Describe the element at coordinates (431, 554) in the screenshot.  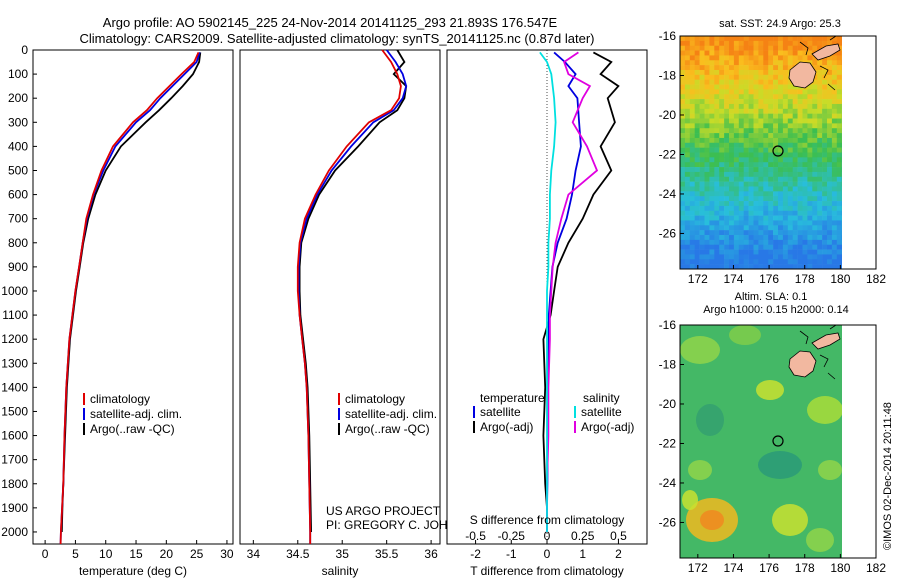
I see `x-tick-label: 36` at that location.